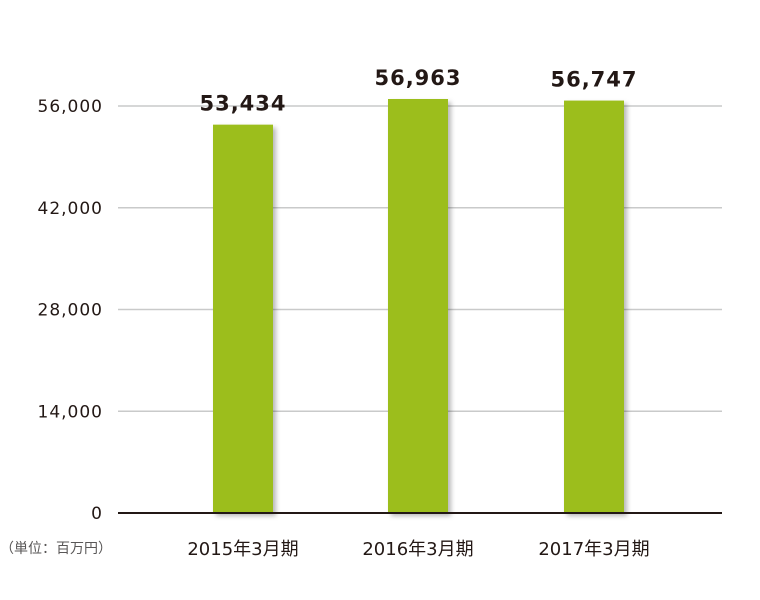 This screenshot has height=600, width=760. Describe the element at coordinates (593, 80) in the screenshot. I see `data-label: 56,747` at that location.